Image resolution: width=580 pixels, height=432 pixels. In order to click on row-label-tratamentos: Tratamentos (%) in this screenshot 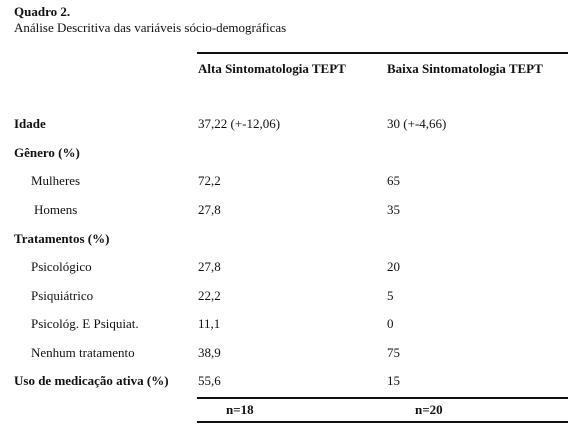, I will do `click(62, 238)`.